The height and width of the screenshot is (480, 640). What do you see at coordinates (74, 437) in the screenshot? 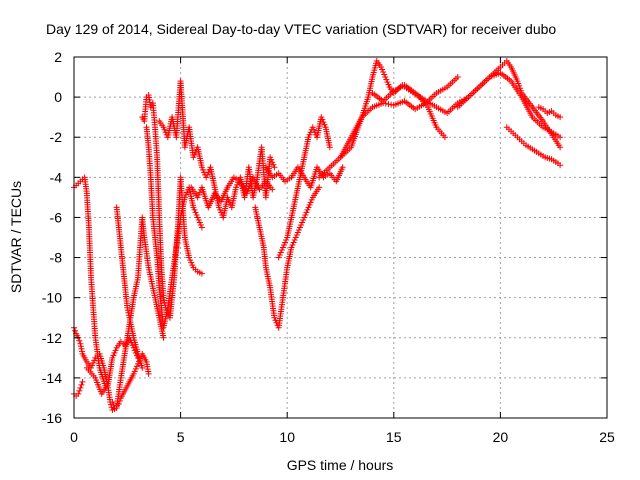
I see `x-tick-label: 0` at bounding box center [74, 437].